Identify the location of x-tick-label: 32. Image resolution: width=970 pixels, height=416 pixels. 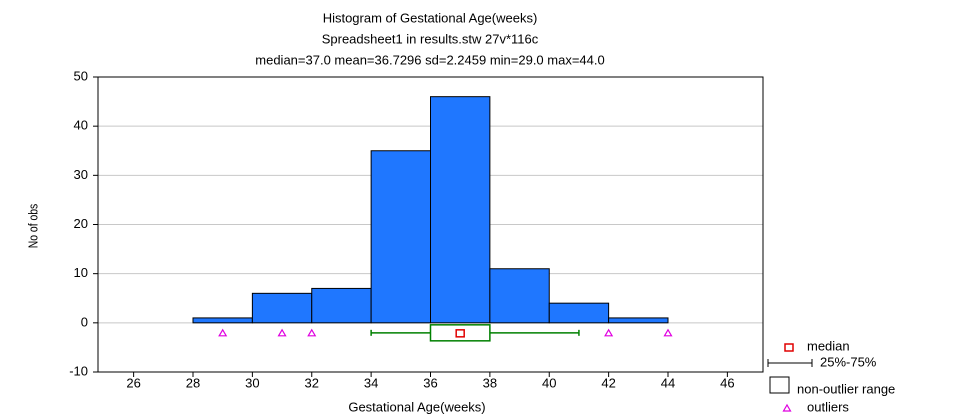
(312, 382).